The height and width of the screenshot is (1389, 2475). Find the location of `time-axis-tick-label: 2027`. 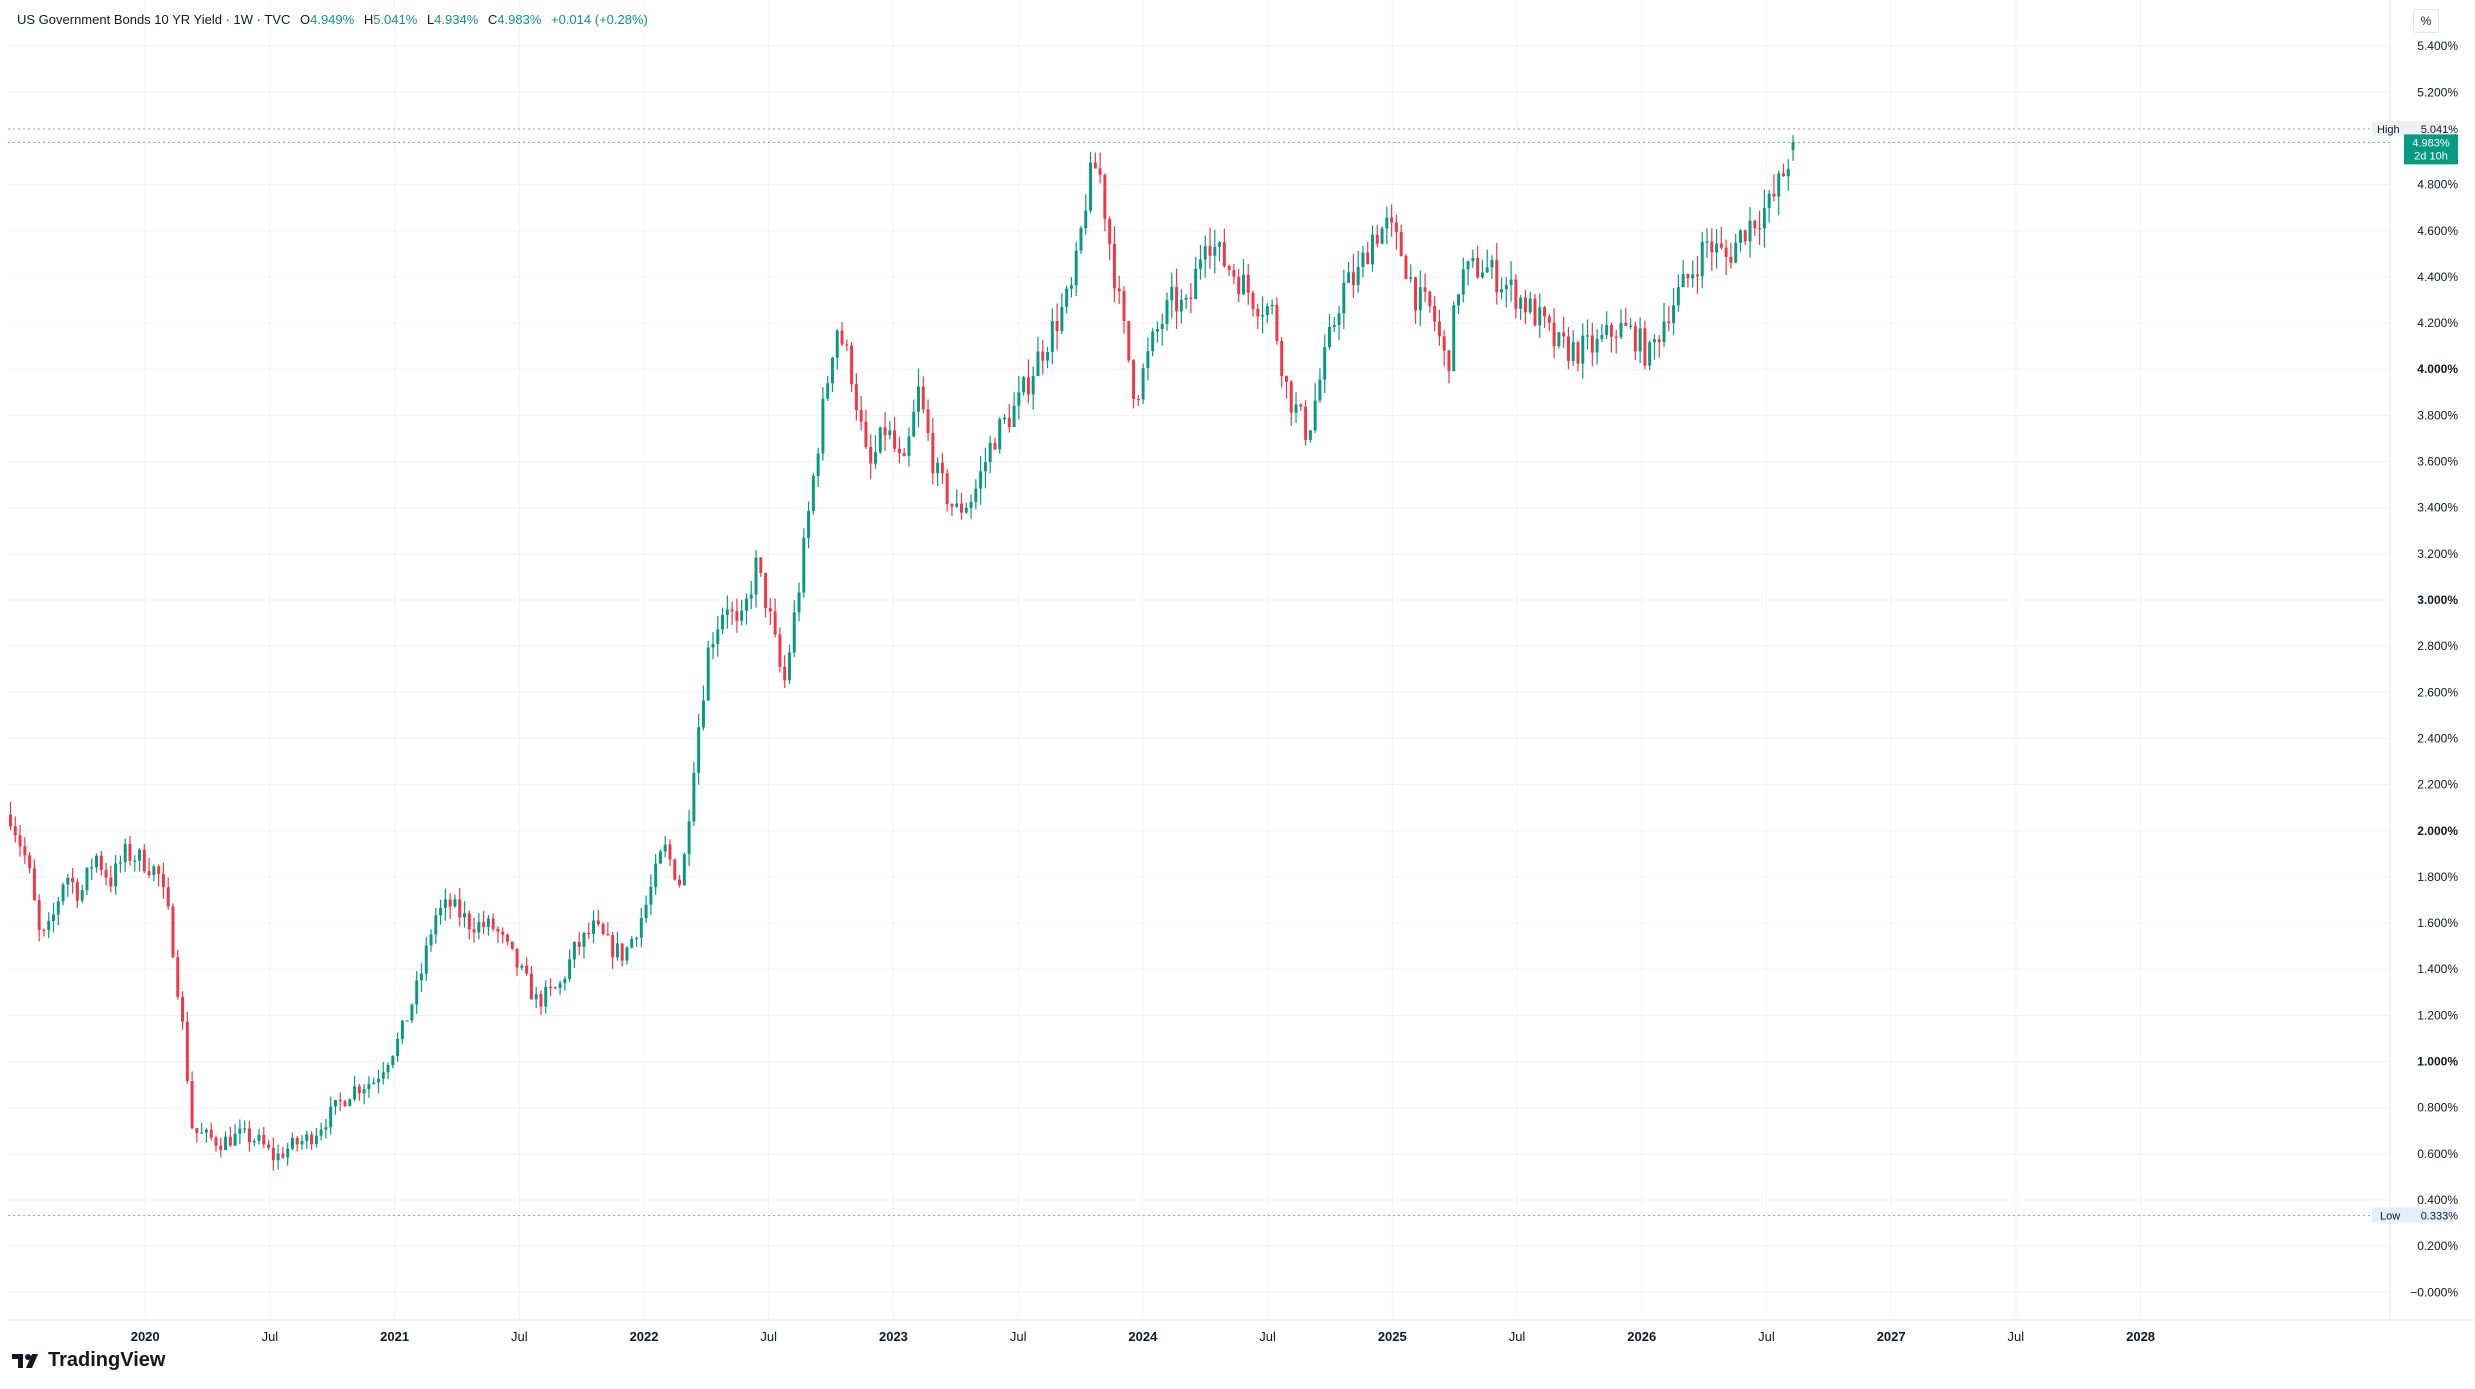

time-axis-tick-label: 2027 is located at coordinates (1891, 1336).